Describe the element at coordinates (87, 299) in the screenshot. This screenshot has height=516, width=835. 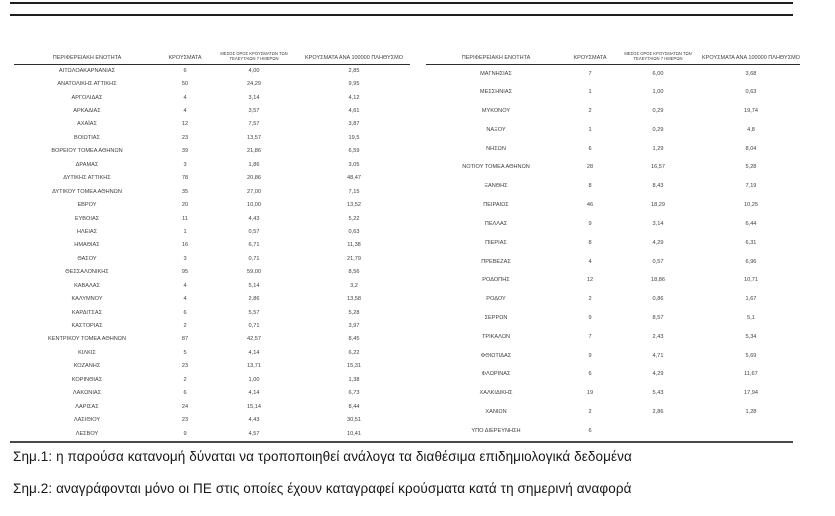
I see `region-name-cell: ΚΑΛΥΜΝΟΥ` at that location.